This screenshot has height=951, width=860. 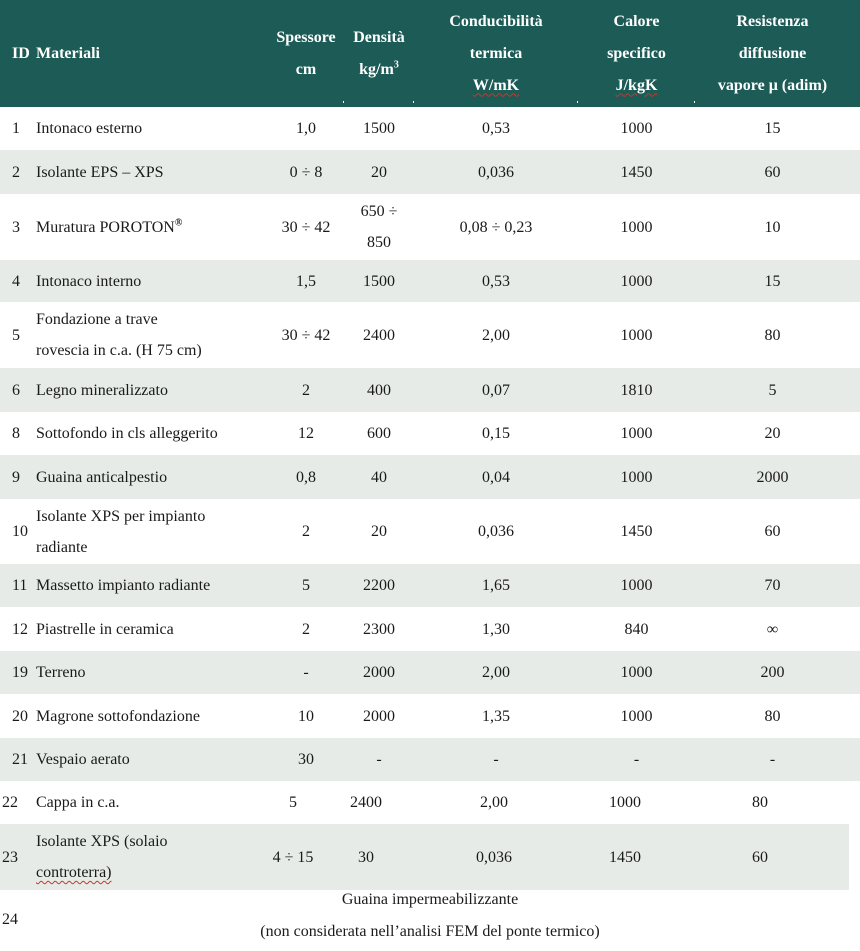 What do you see at coordinates (430, 899) in the screenshot?
I see `note-line-1: Guaina impermeabilizzante` at bounding box center [430, 899].